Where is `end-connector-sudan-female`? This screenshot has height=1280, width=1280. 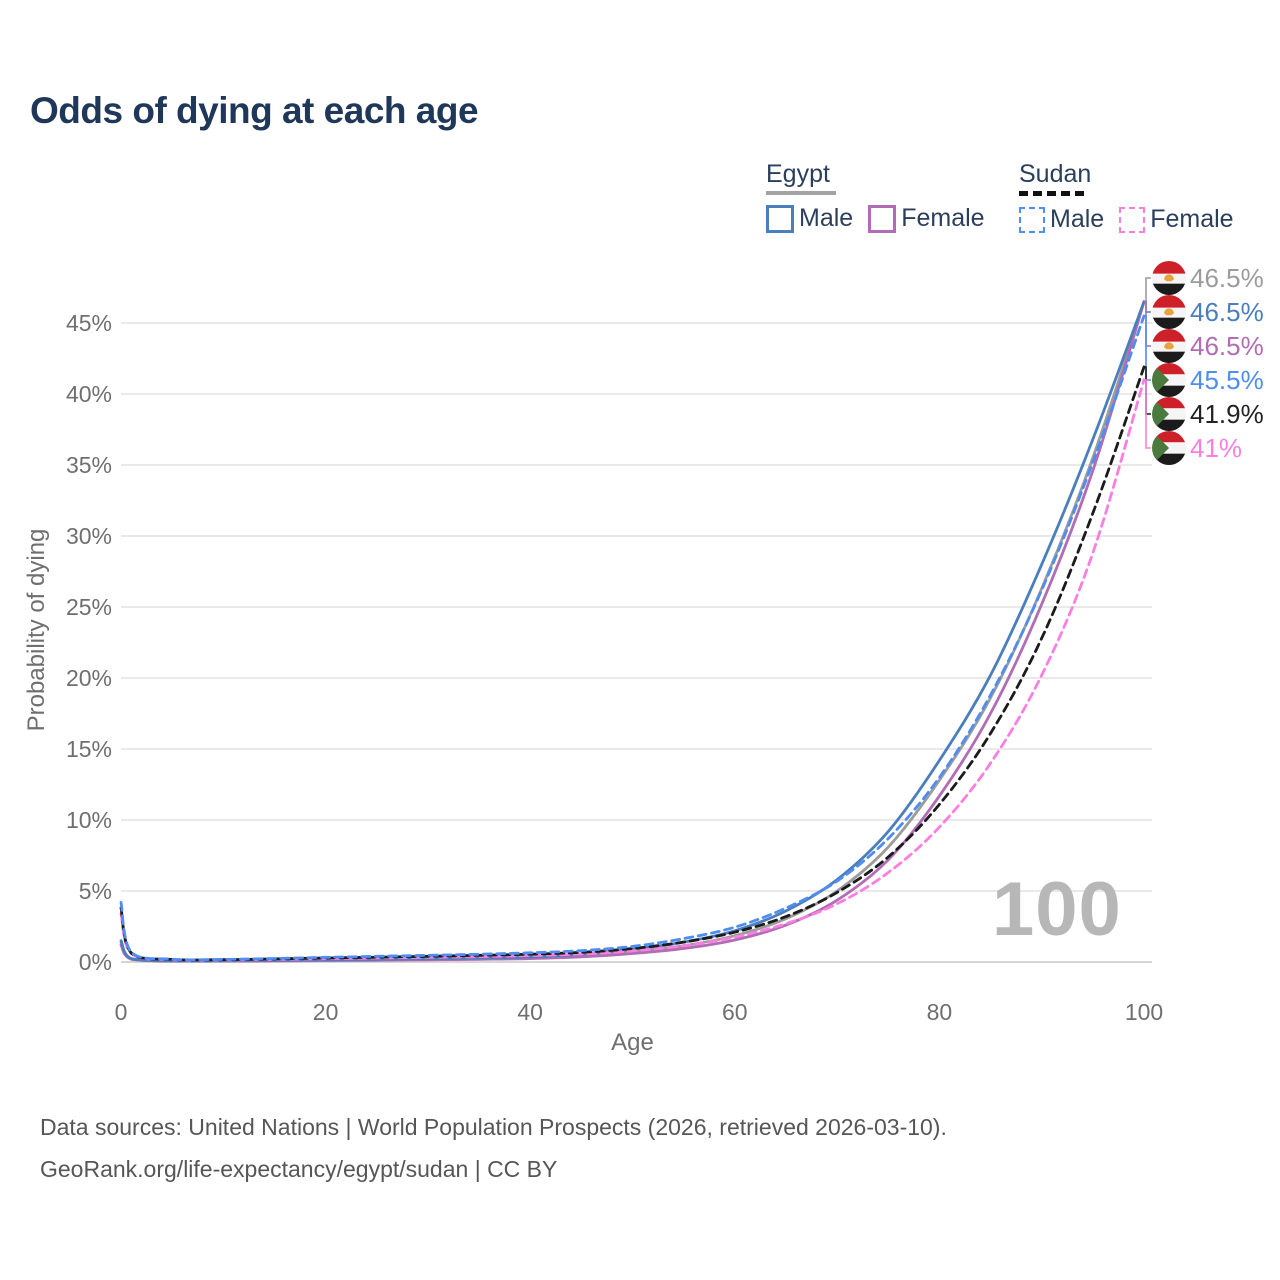 end-connector-sudan-female is located at coordinates (1147, 414).